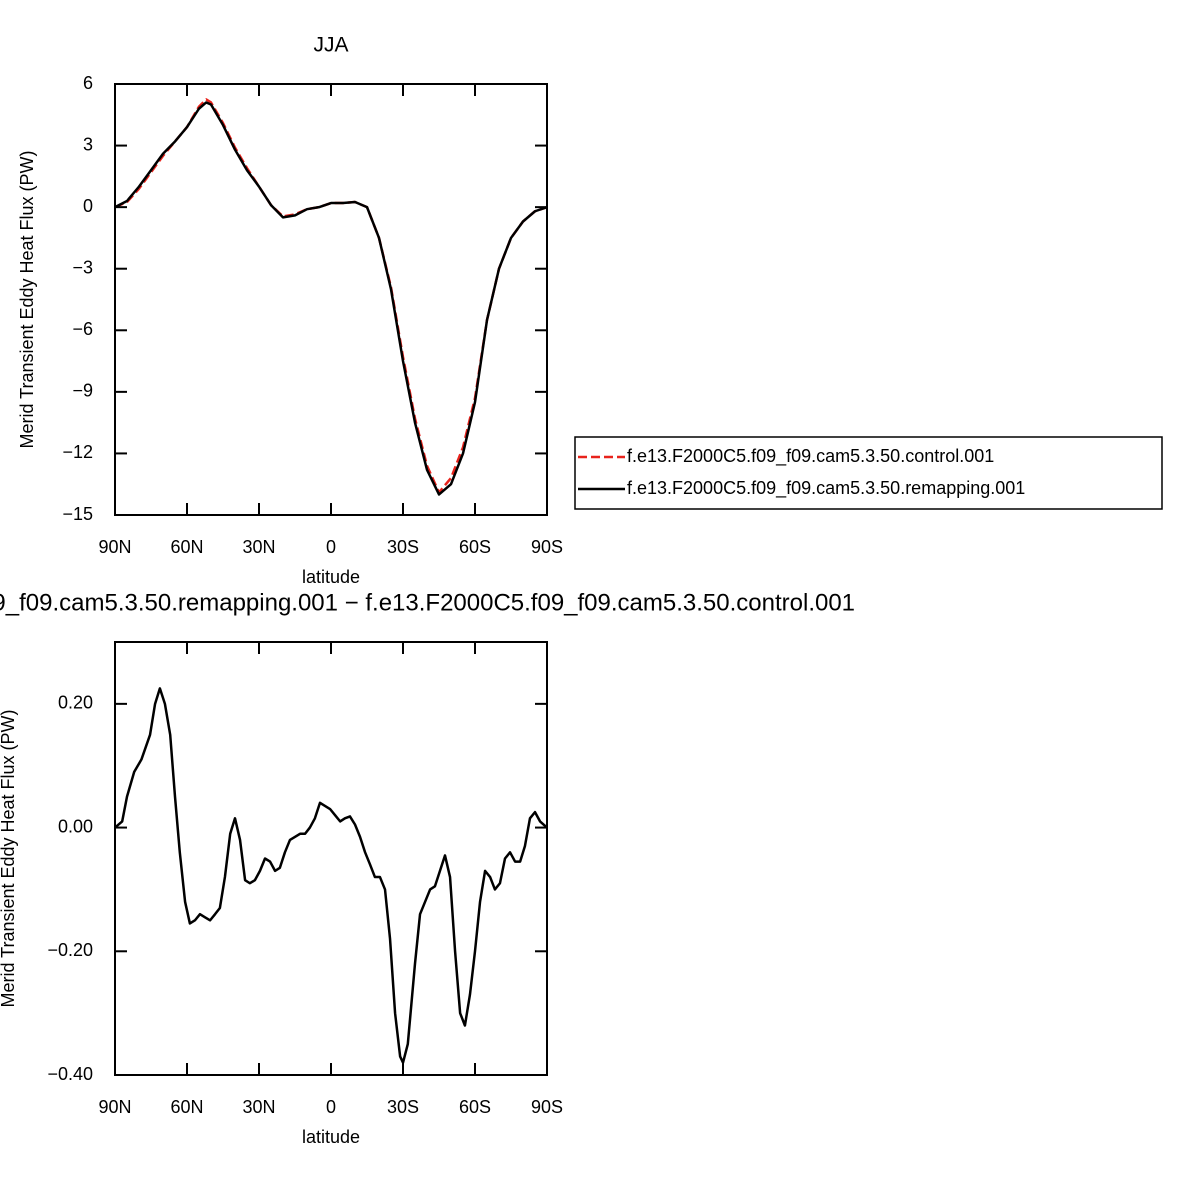 This screenshot has width=1180, height=1180. What do you see at coordinates (75, 703) in the screenshot?
I see `y-tick-label: 0.20` at bounding box center [75, 703].